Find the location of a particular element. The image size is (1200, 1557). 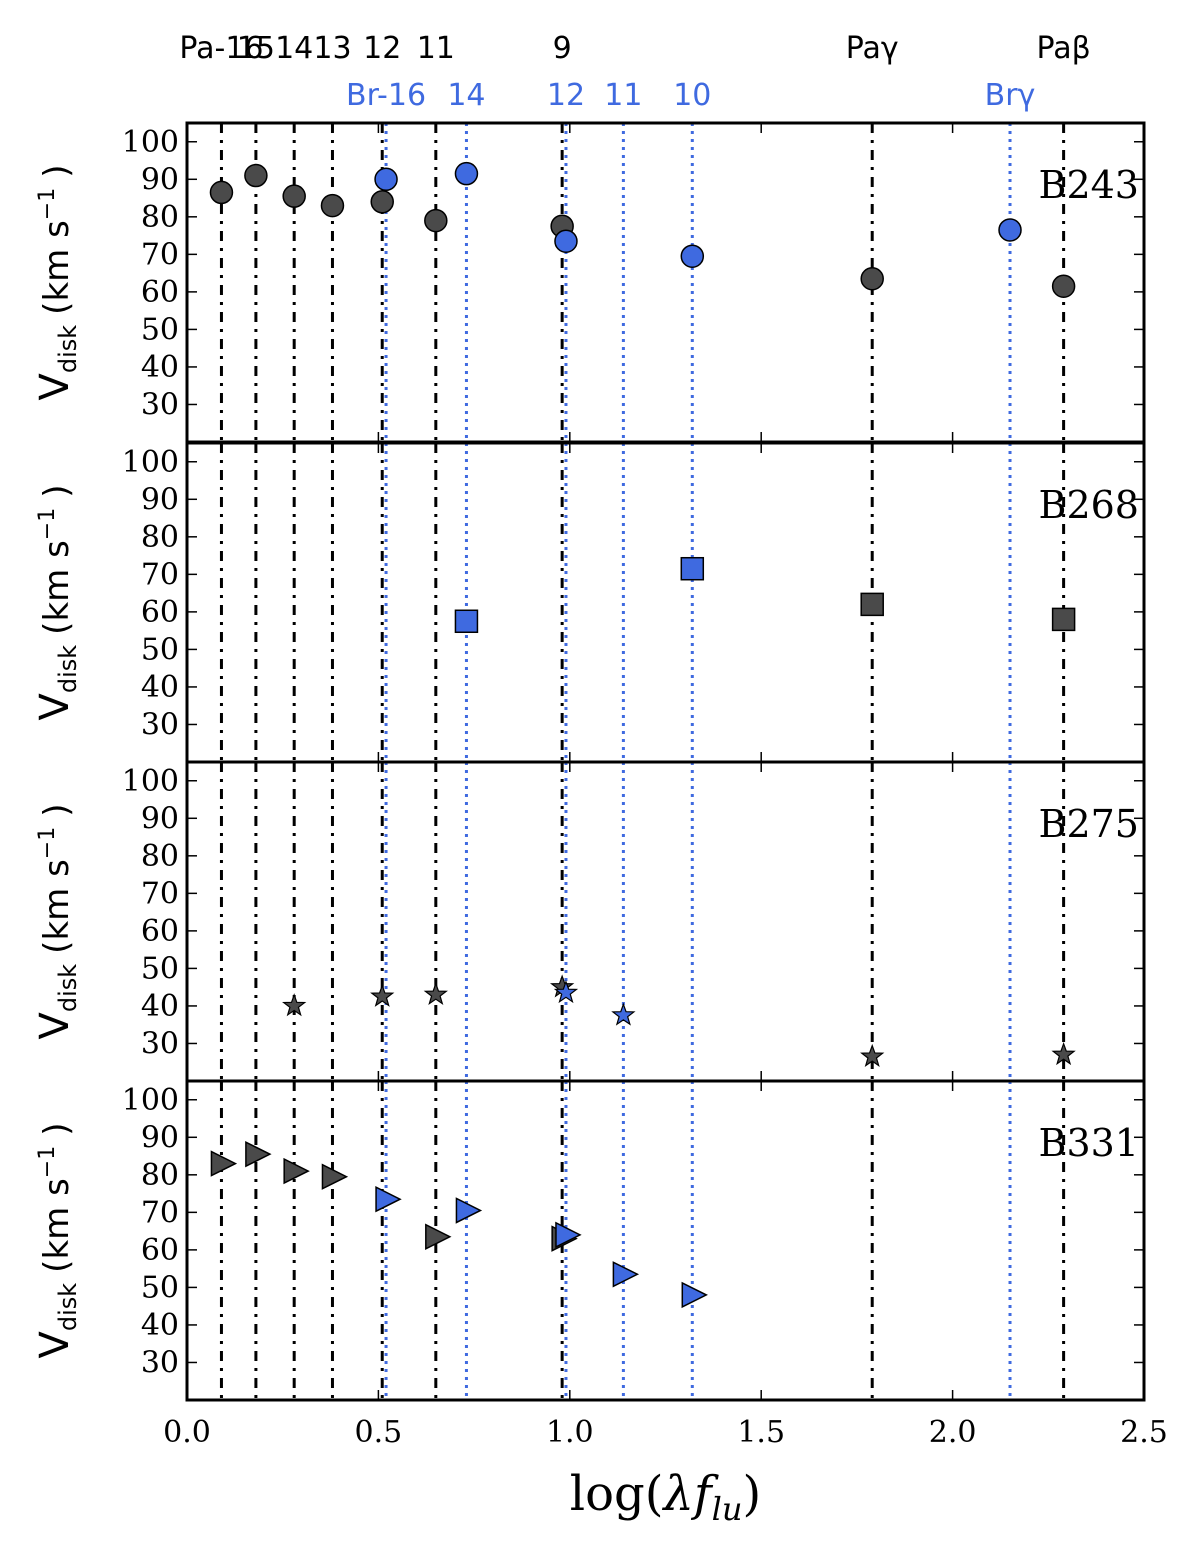

brackett-top-label: 14 is located at coordinates (466, 95).